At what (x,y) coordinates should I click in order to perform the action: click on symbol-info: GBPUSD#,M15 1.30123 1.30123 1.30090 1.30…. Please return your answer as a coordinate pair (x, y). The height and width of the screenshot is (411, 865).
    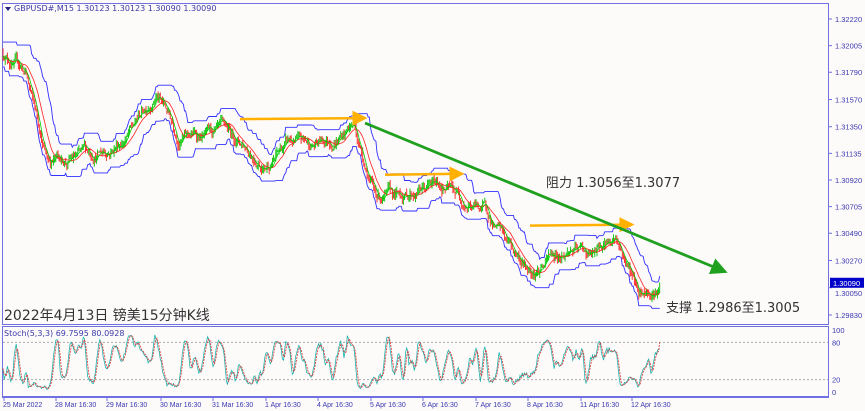
    Looking at the image, I should click on (115, 8).